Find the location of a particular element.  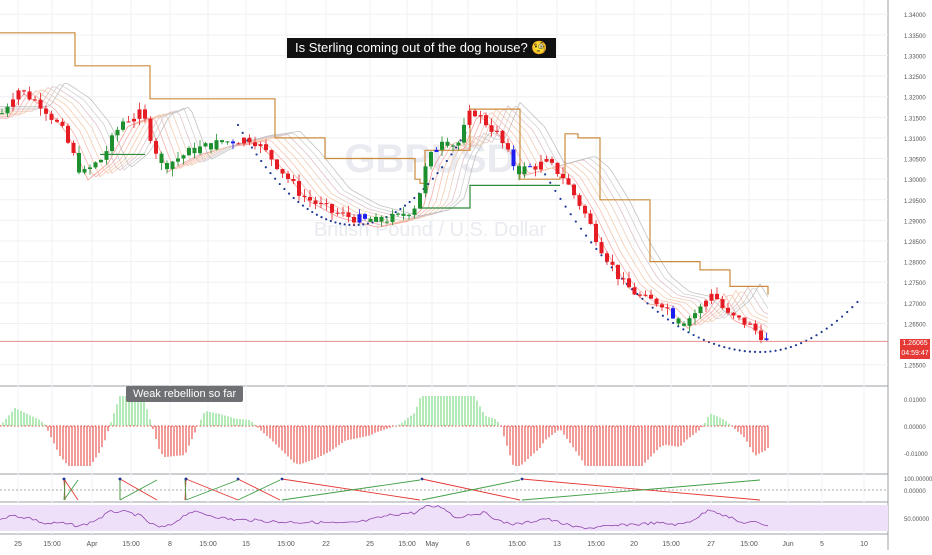

time-tick-label: 8 is located at coordinates (170, 544).